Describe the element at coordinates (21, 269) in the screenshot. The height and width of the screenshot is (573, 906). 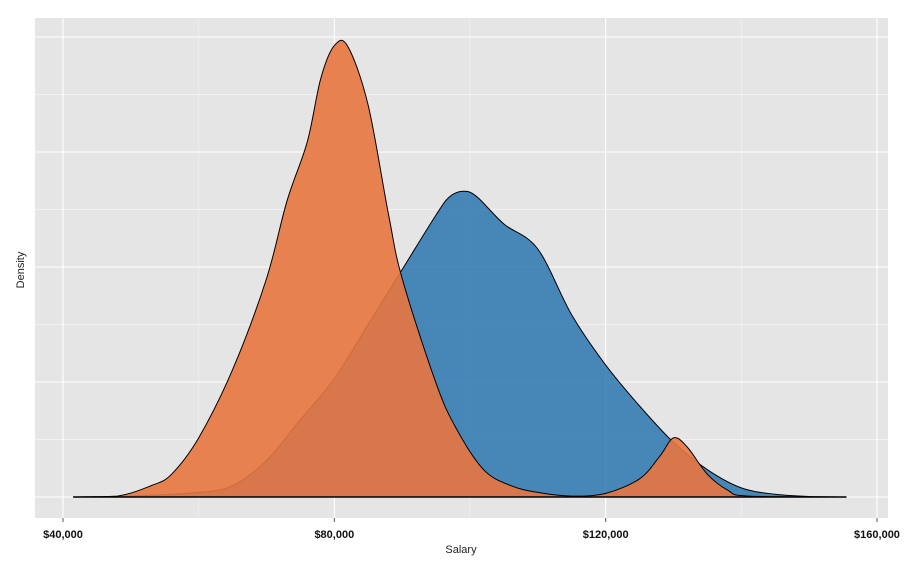
I see `y-axis-title: Density` at that location.